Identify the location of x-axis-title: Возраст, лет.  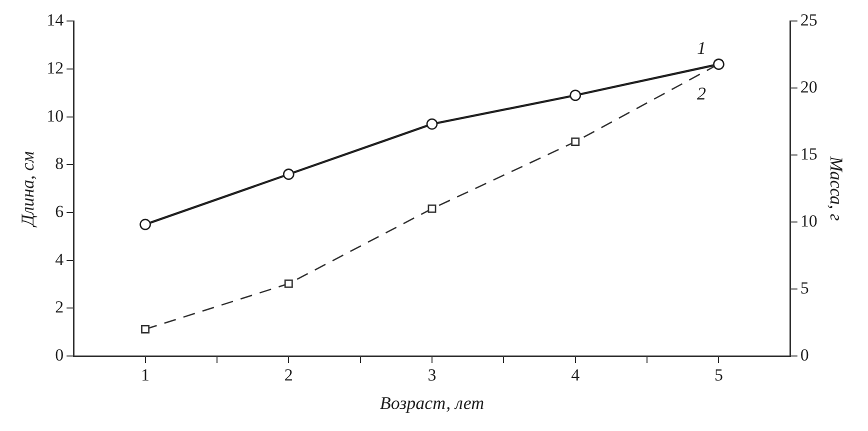
(432, 402).